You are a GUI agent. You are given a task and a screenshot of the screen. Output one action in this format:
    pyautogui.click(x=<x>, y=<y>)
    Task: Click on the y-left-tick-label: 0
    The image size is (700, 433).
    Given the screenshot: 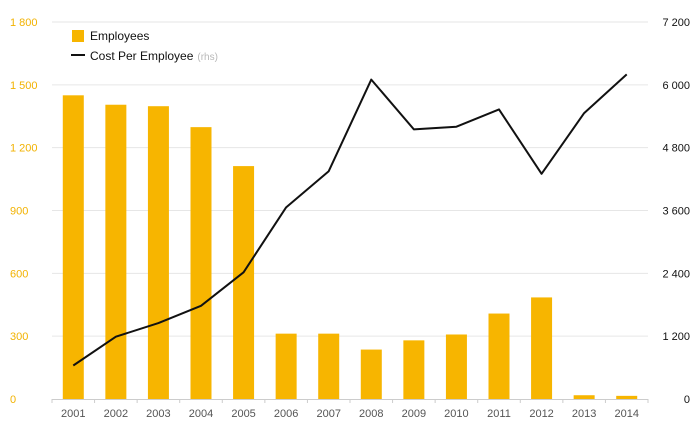 What is the action you would take?
    pyautogui.click(x=13, y=400)
    